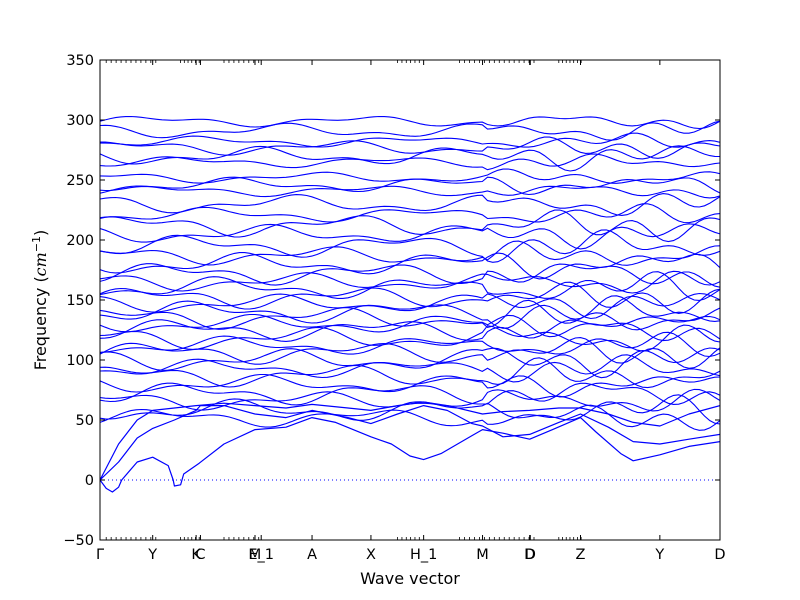 Image resolution: width=800 pixels, height=600 pixels. Describe the element at coordinates (78, 541) in the screenshot. I see `y-tick-label: −50` at that location.